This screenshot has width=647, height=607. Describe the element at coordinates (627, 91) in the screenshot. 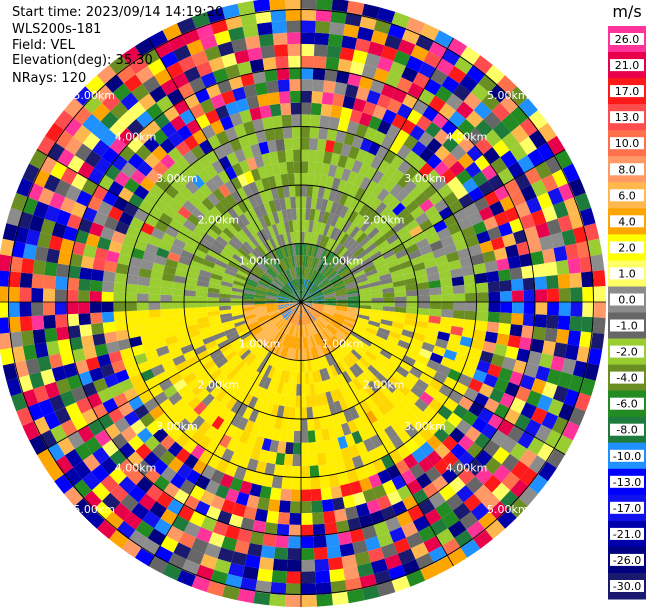

I see `colorbar-tick: 17.0` at that location.